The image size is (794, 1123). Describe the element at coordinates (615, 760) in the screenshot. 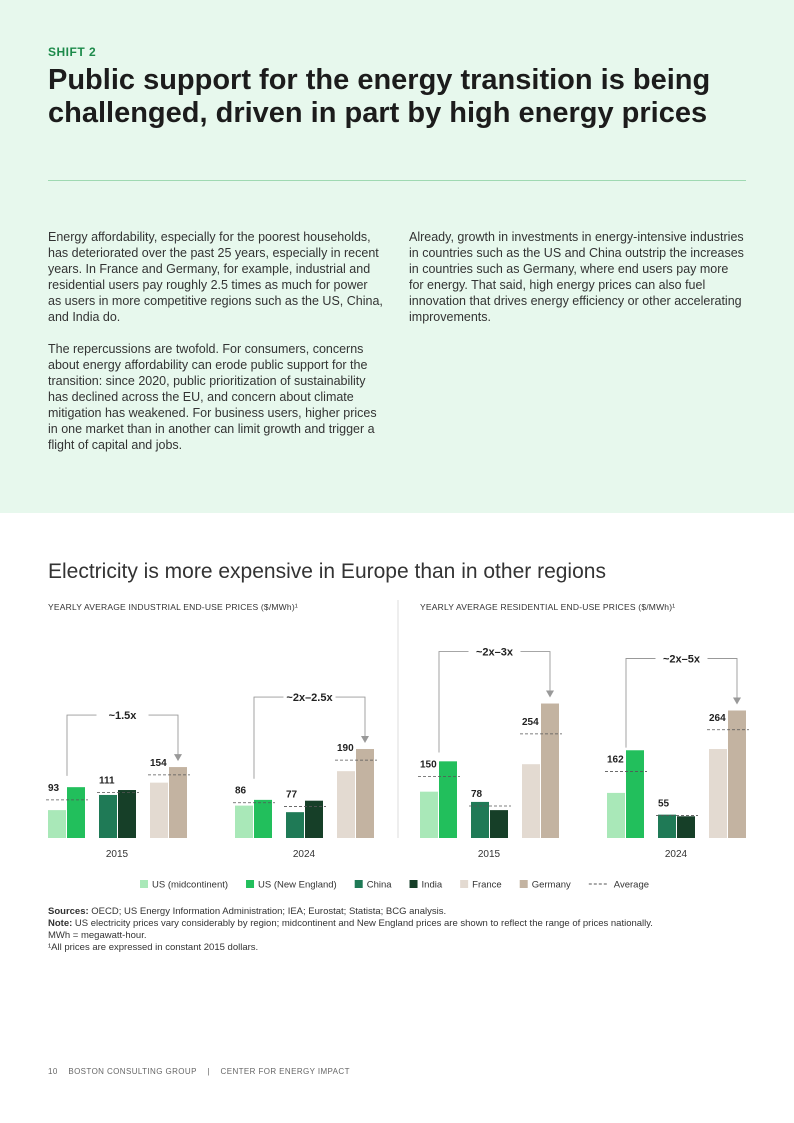

I see `average-label: 162` at that location.